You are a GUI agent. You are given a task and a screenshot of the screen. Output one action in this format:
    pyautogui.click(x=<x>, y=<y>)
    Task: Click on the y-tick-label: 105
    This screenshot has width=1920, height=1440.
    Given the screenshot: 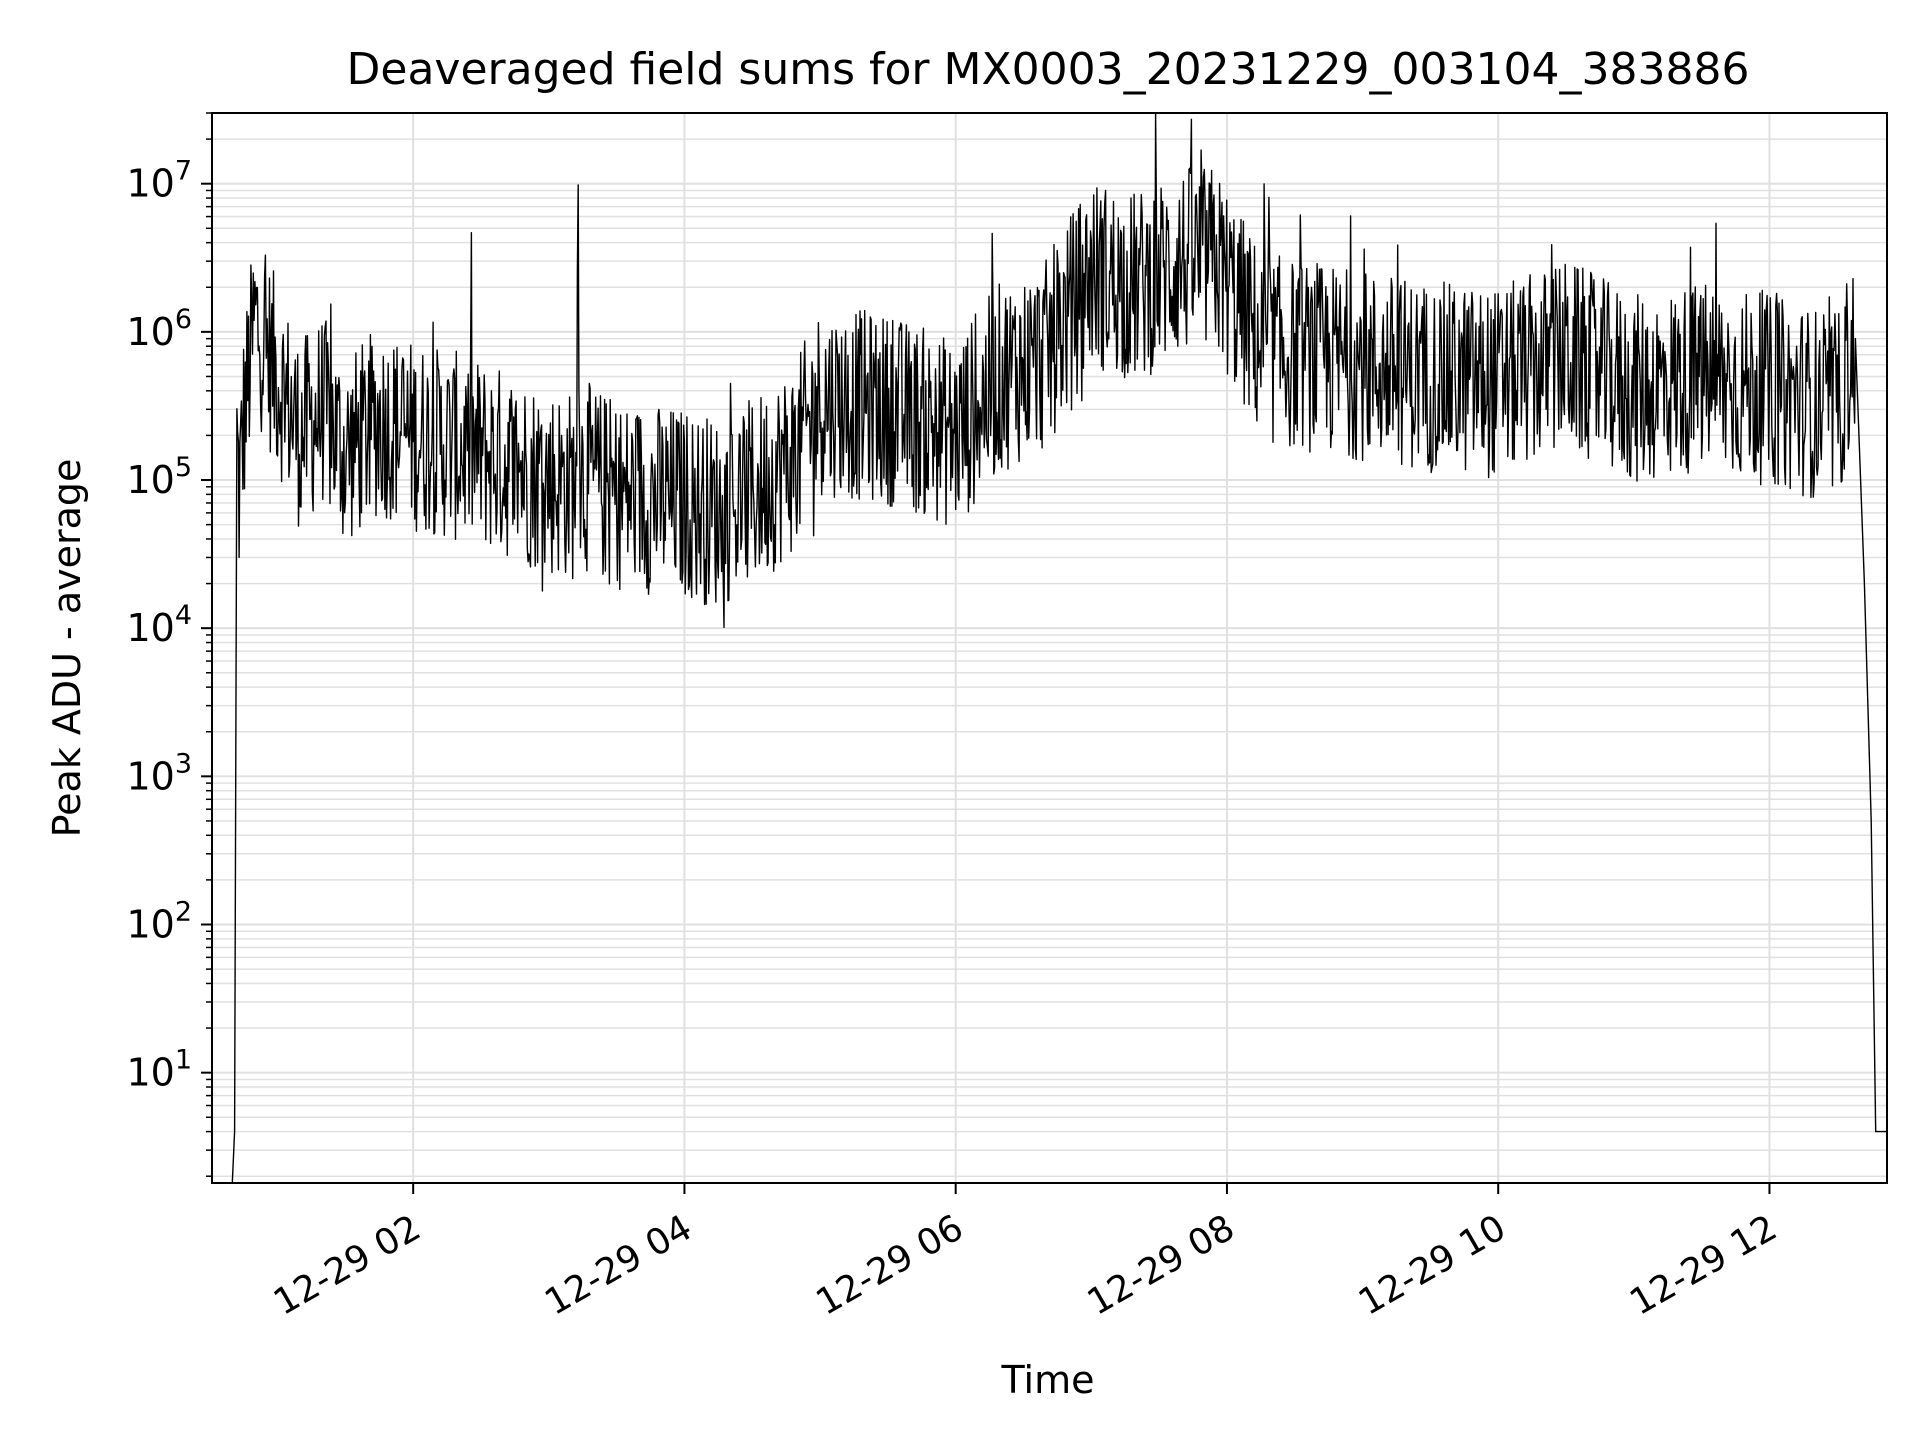 What is the action you would take?
    pyautogui.click(x=159, y=477)
    